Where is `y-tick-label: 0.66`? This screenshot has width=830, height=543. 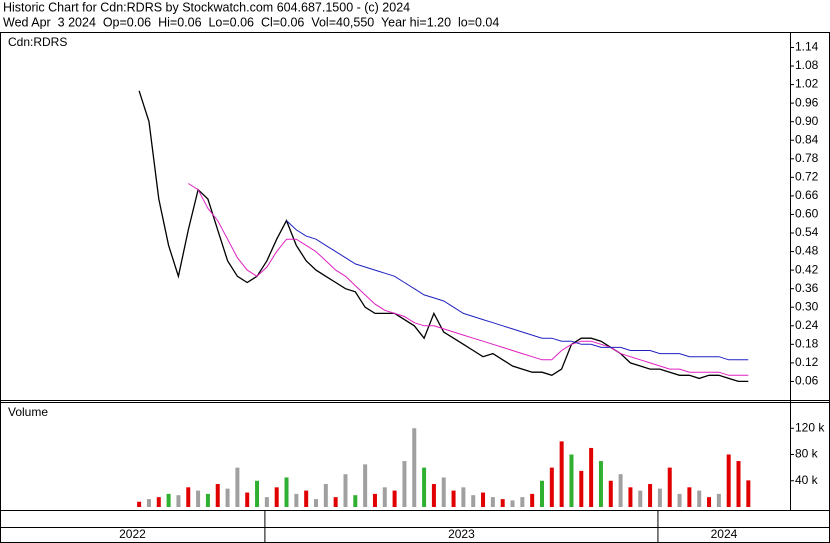 y-tick-label: 0.66 is located at coordinates (807, 195).